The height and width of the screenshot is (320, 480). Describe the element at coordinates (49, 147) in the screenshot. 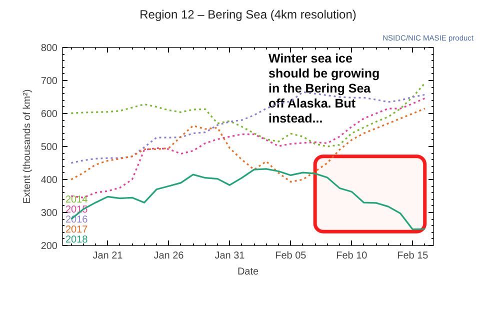

I see `y-tick-label: 500` at that location.